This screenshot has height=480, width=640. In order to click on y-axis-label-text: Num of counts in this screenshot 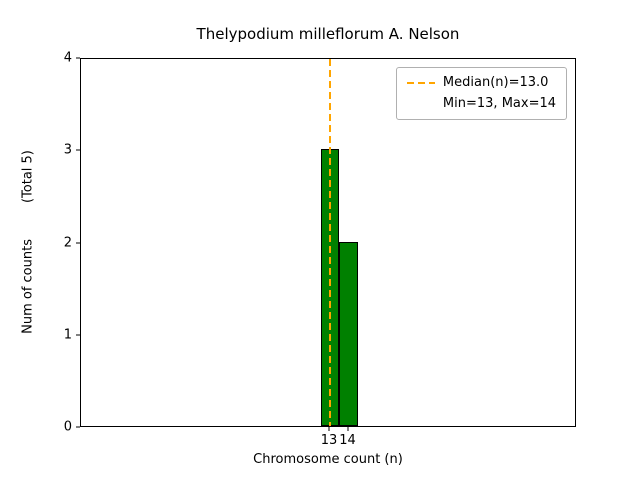, I will do `click(28, 286)`.